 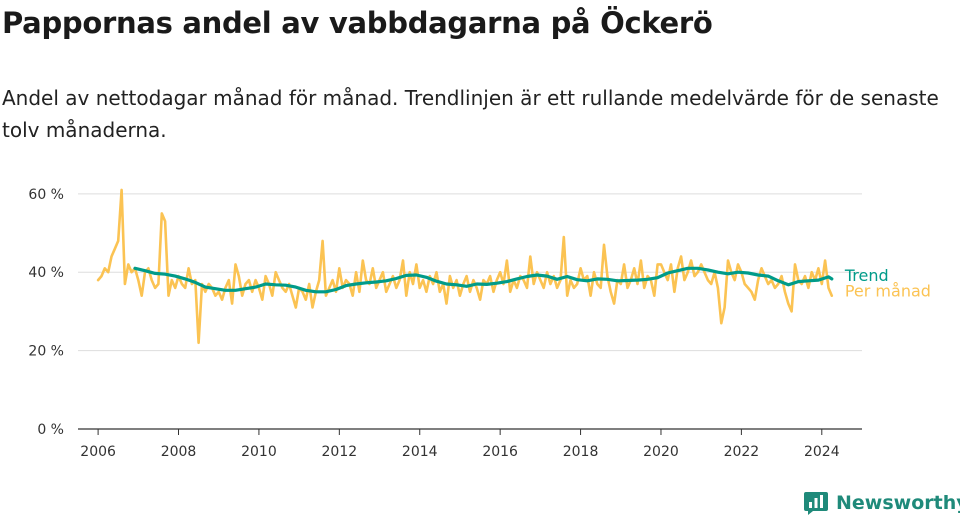 I want to click on y-tick-label: 40 %, so click(x=46, y=273).